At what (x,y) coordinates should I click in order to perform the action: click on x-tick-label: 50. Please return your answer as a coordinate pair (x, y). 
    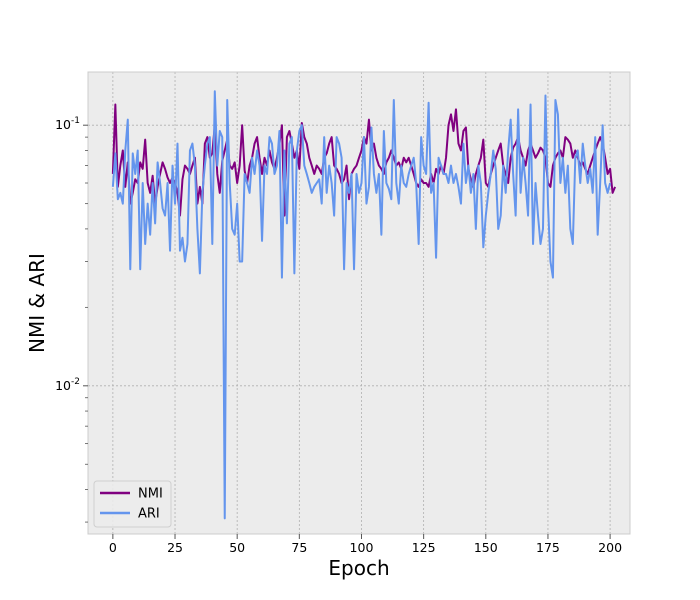
    Looking at the image, I should click on (237, 547).